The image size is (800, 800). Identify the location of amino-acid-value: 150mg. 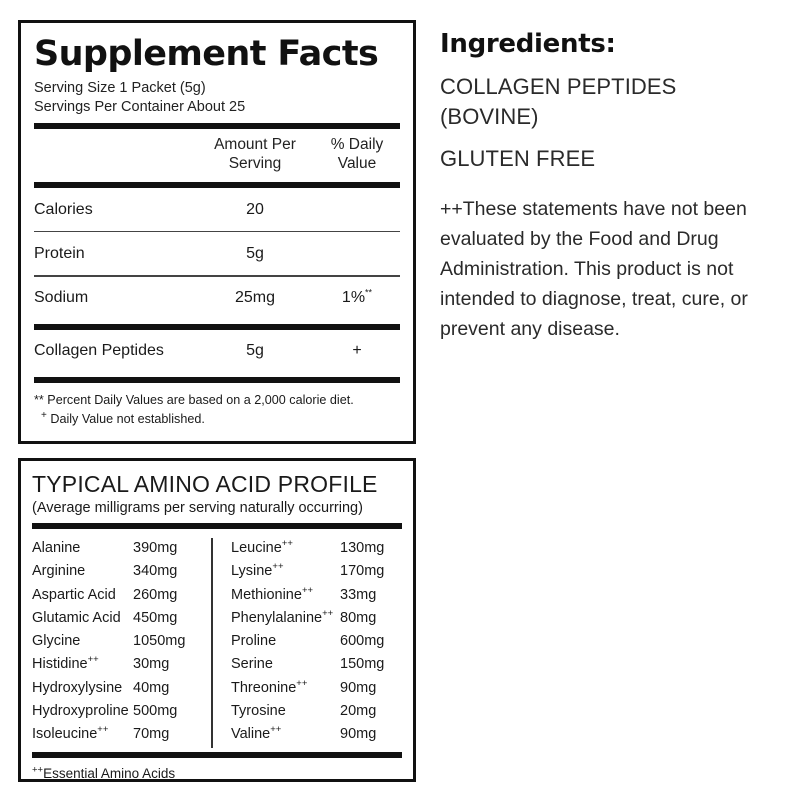
(362, 664).